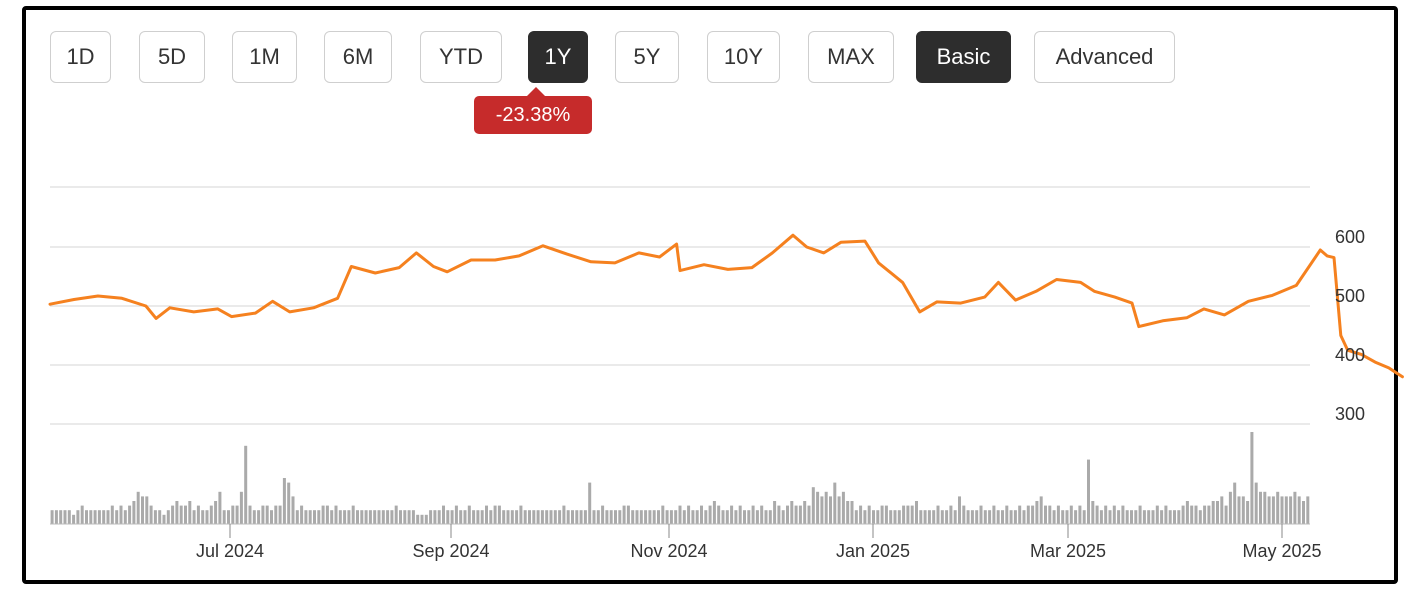 This screenshot has height=596, width=1426. Describe the element at coordinates (461, 57) in the screenshot. I see `range-button-ytd: YTD` at that location.